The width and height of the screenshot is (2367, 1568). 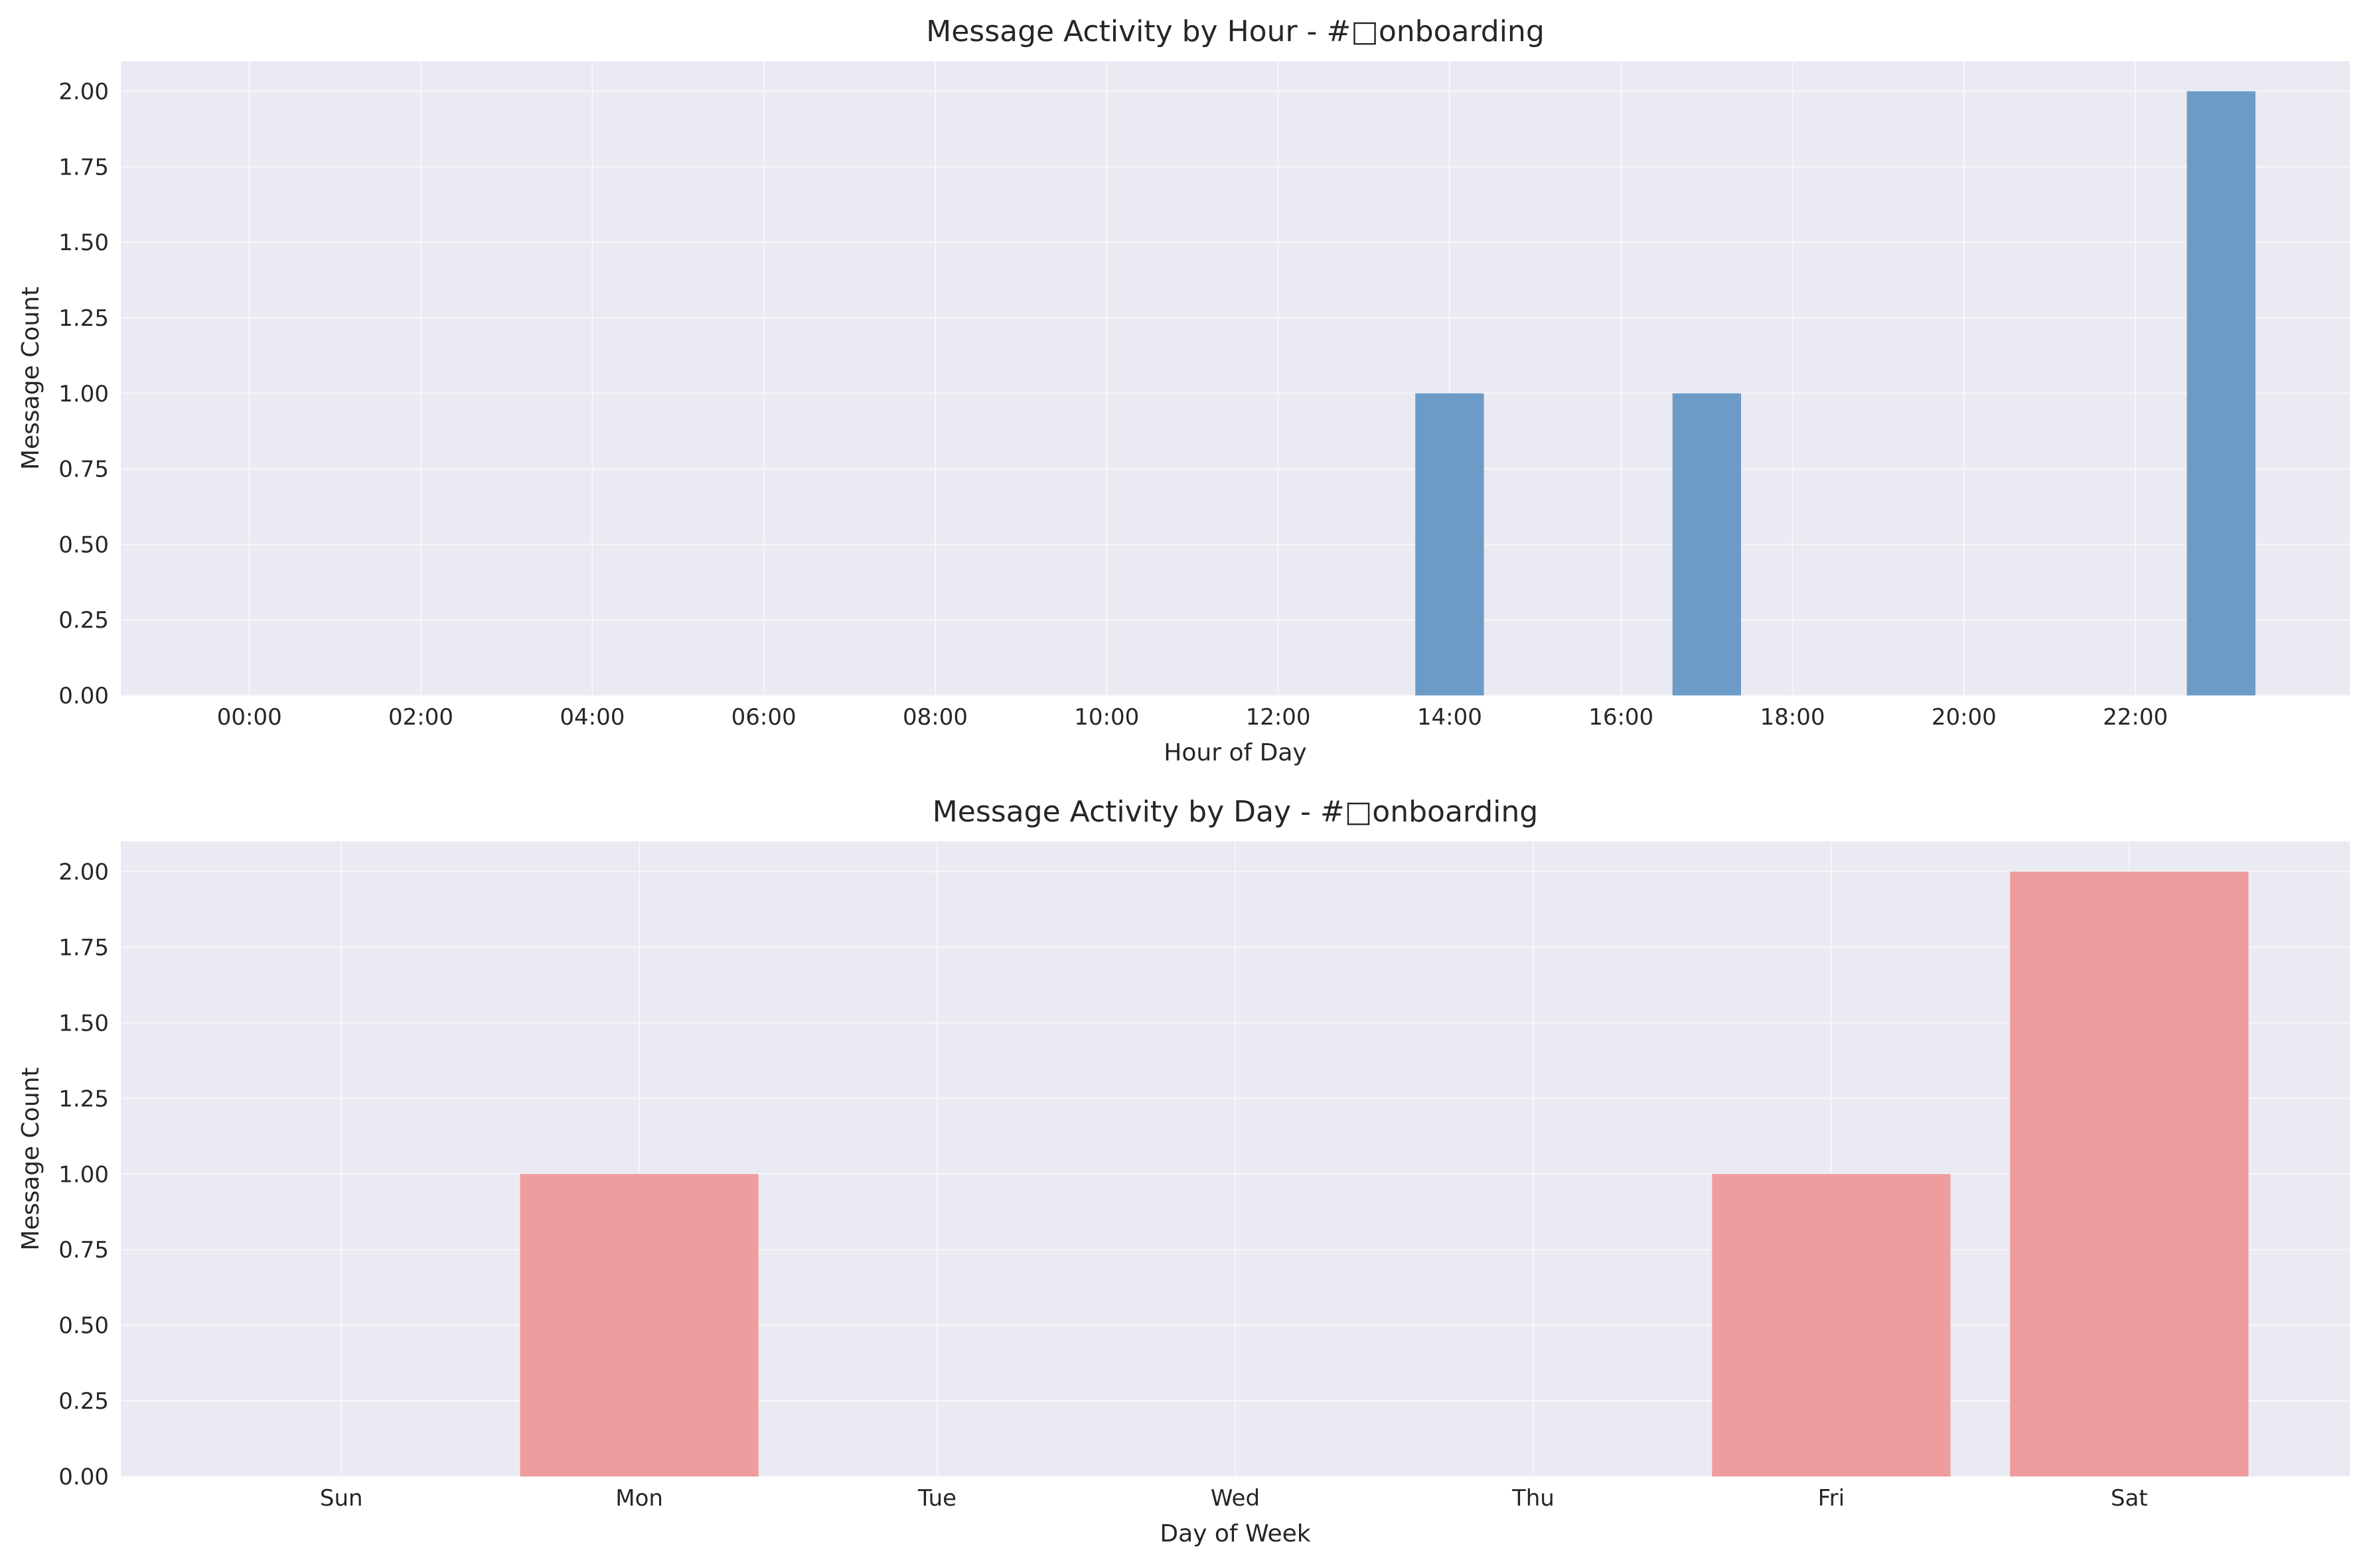 I want to click on daily-x-tick-labels: Sun Mon Tue Wed Thu Fri Sat, so click(x=1234, y=1498).